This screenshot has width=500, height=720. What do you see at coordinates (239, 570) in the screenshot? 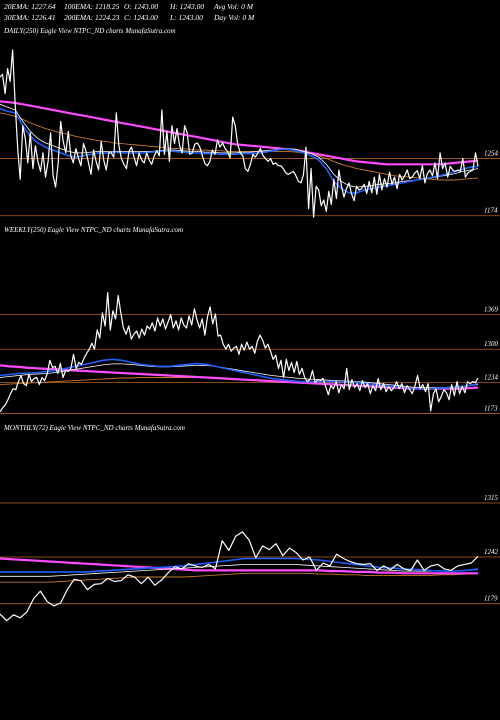
I see `monthly-ema30-line` at bounding box center [239, 570].